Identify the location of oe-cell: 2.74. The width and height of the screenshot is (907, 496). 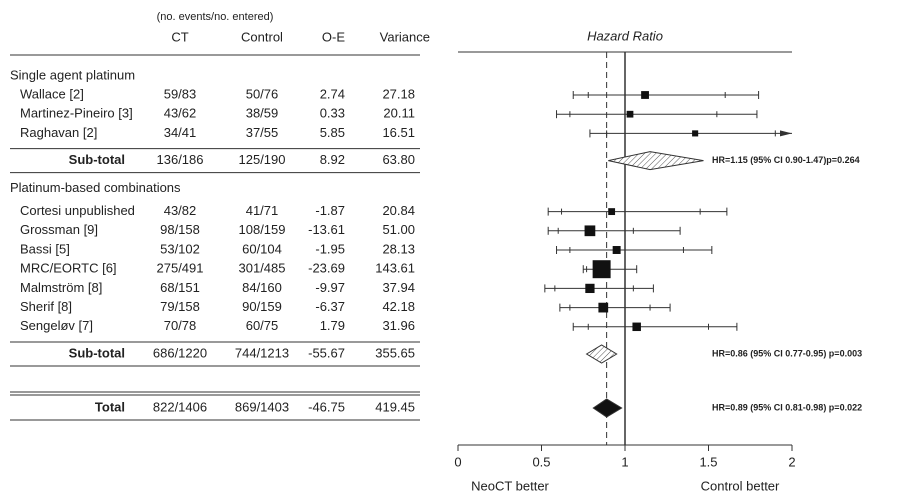
(332, 93).